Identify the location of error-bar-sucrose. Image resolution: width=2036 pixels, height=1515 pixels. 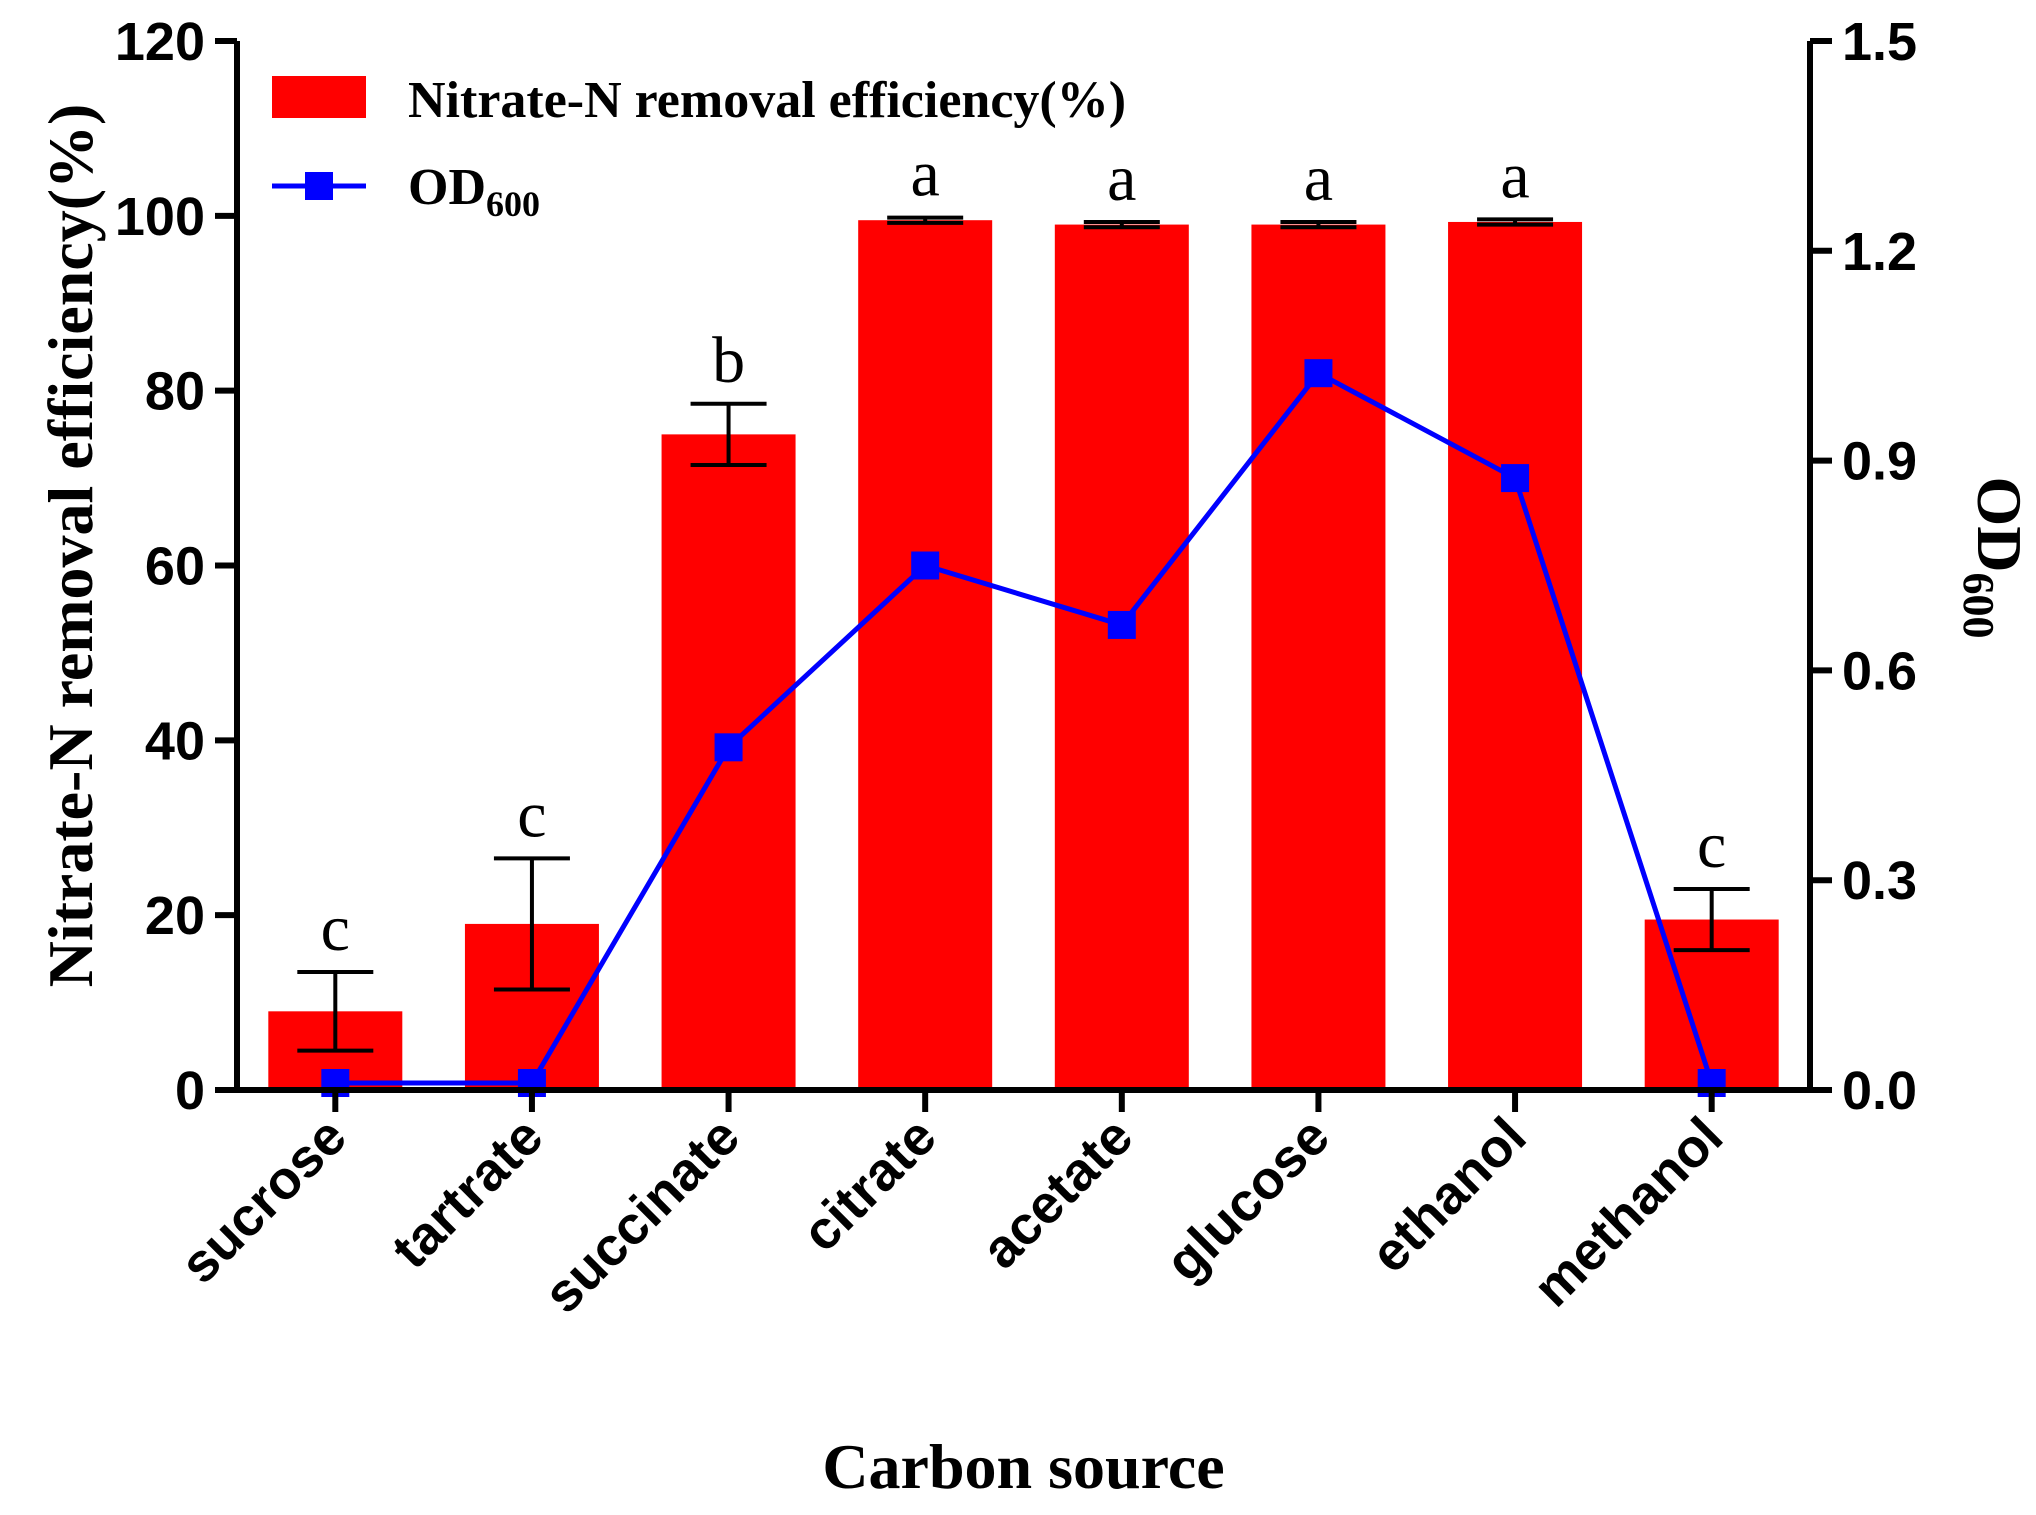
(335, 1011).